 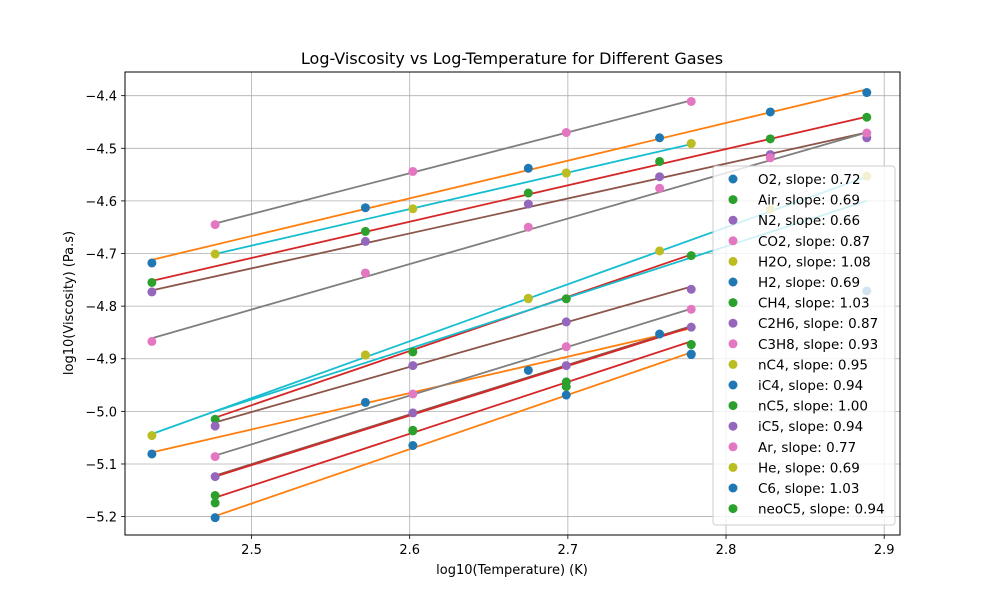 I want to click on y-axis-ticks: −5.2 −5.1 −5.0 −4.9 −4.8 −4.7 −4.6 −4.5 −4.4, so click(x=105, y=308).